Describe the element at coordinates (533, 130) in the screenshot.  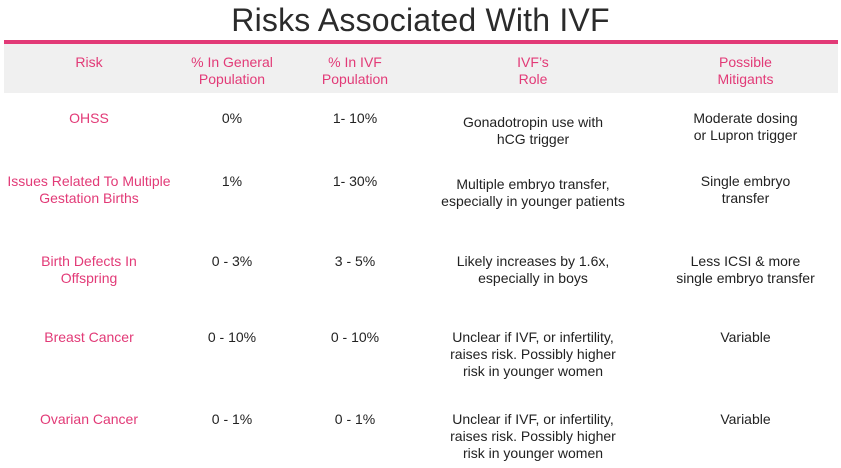
I see `row-1-role: Gonadotropin use with hCG trigger` at that location.